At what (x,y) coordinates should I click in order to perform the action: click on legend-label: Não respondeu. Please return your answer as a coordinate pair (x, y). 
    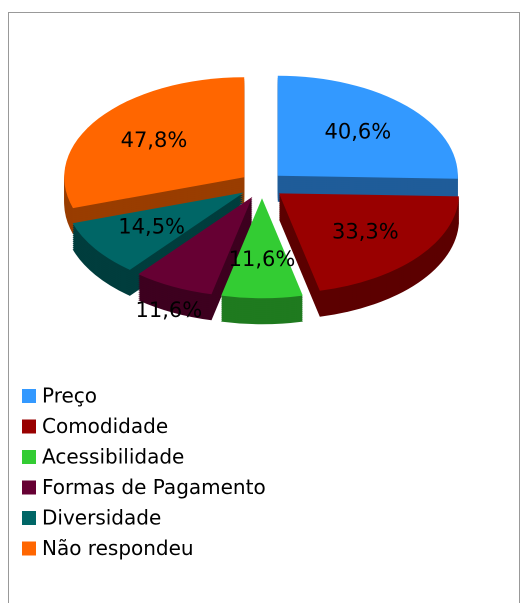
    Looking at the image, I should click on (118, 548).